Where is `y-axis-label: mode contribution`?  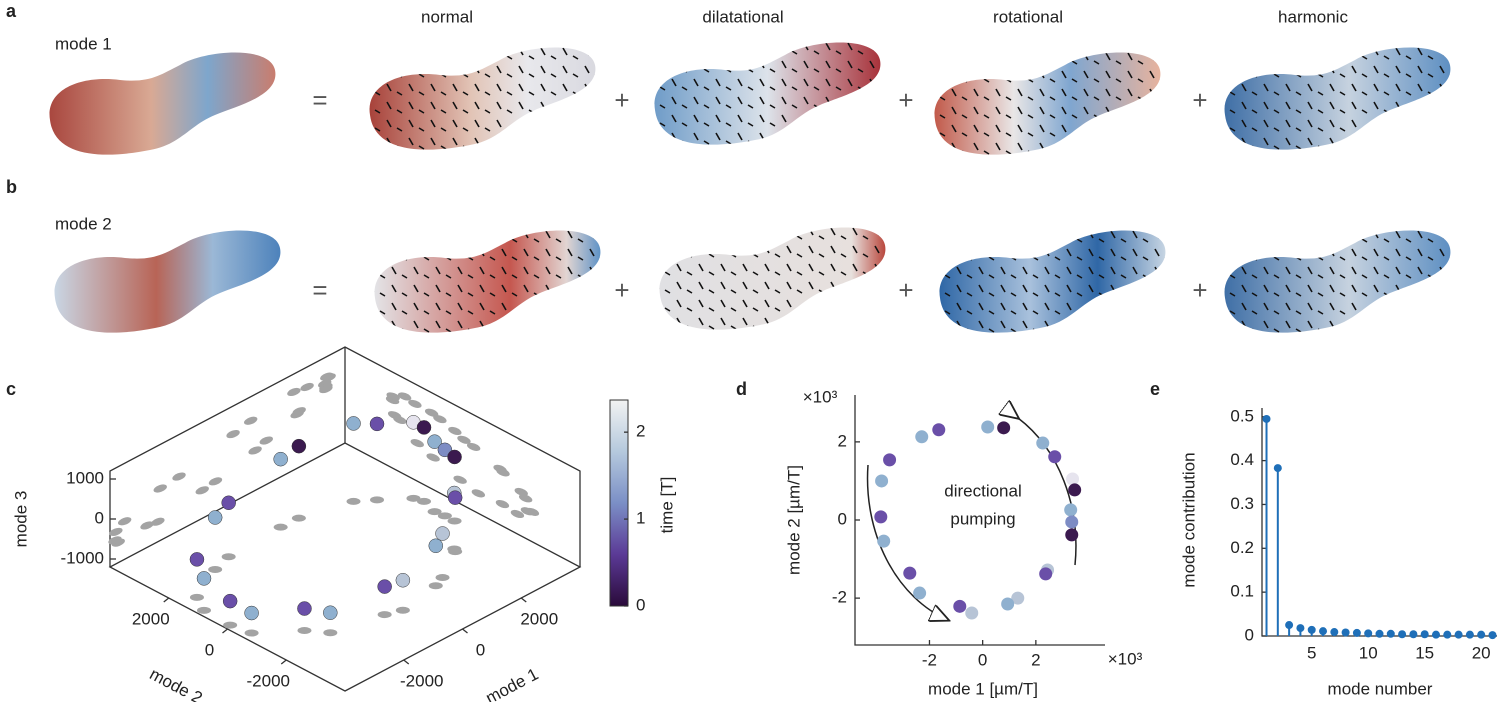
y-axis-label: mode contribution is located at coordinates (1188, 519).